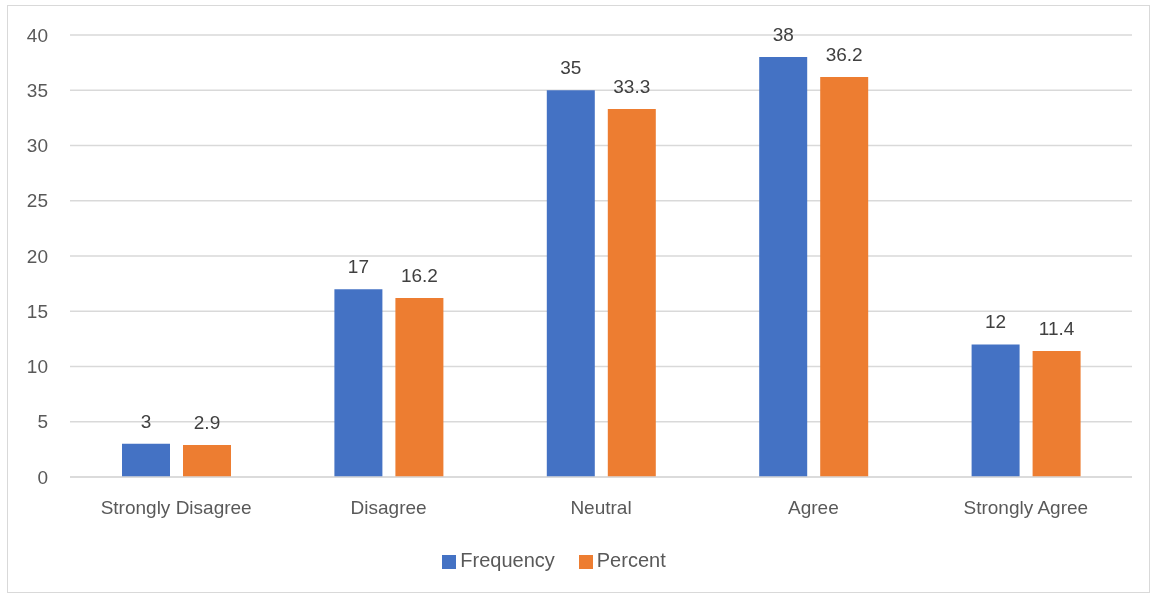 The width and height of the screenshot is (1154, 596). Describe the element at coordinates (207, 422) in the screenshot. I see `data-label: 2.9` at that location.